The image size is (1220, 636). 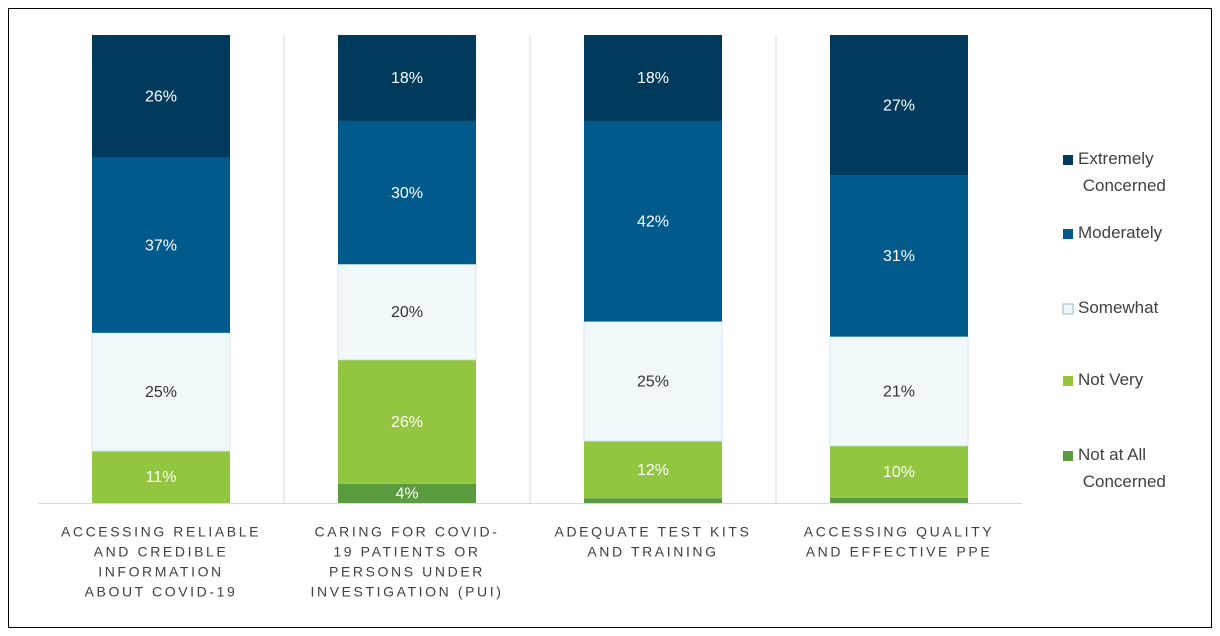 What do you see at coordinates (161, 552) in the screenshot?
I see `x-tick-label: AND CREDIBLE` at bounding box center [161, 552].